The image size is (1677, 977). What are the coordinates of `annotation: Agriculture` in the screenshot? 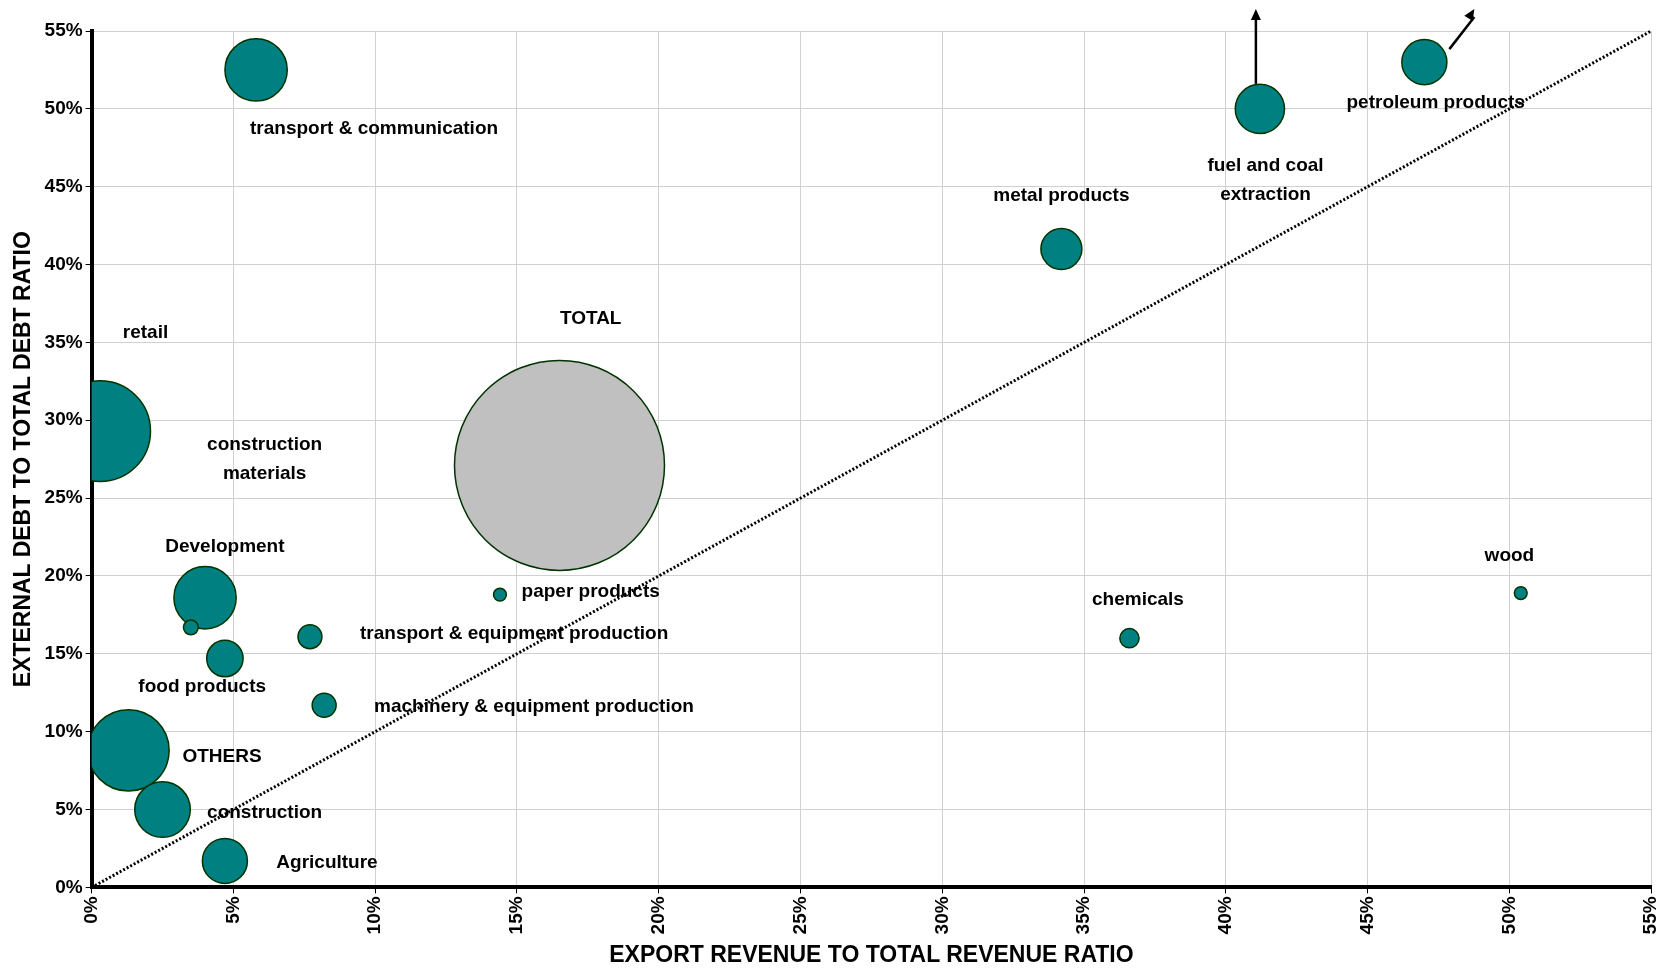 It's located at (327, 861).